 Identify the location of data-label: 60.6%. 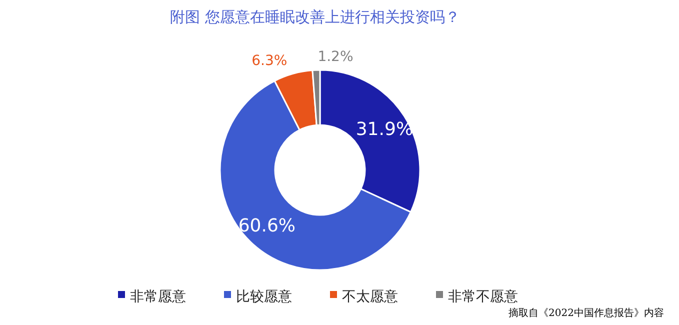
(267, 225).